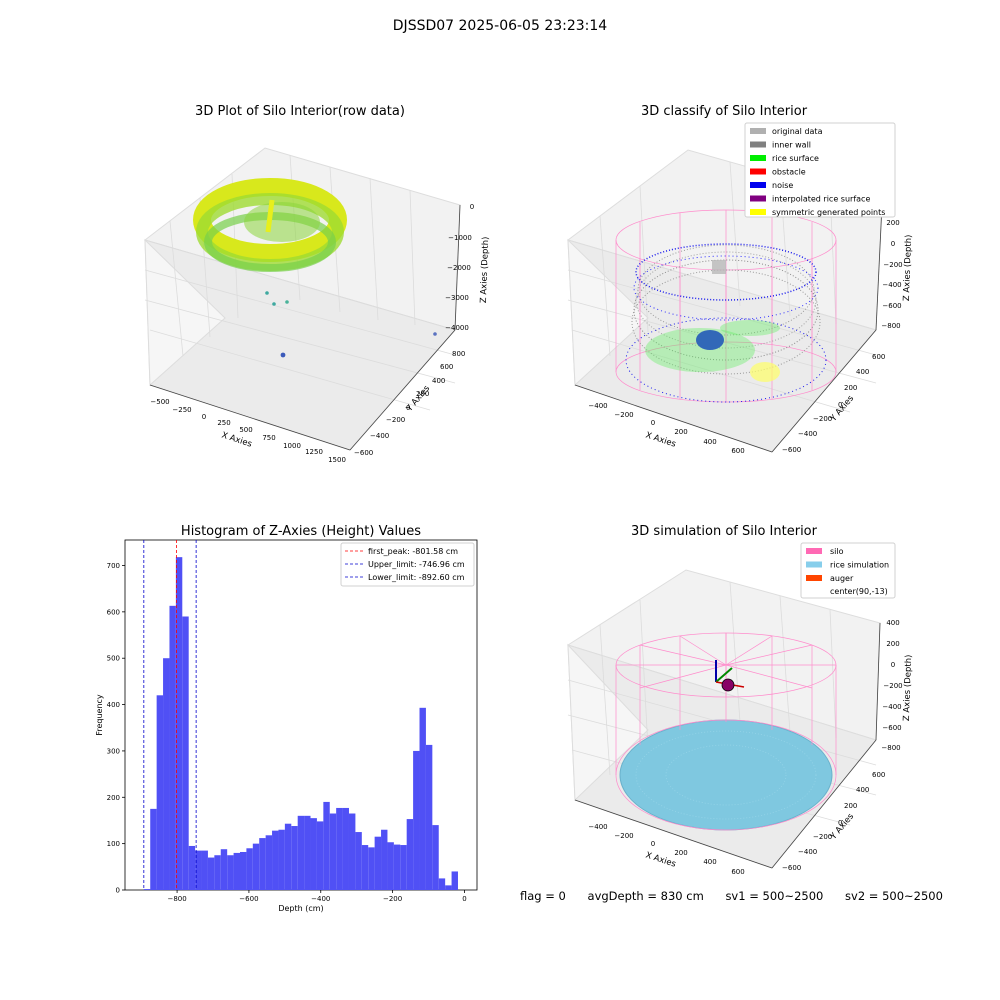 This screenshot has width=1000, height=1000. Describe the element at coordinates (728, 685) in the screenshot. I see `panel4-auger-marker` at that location.